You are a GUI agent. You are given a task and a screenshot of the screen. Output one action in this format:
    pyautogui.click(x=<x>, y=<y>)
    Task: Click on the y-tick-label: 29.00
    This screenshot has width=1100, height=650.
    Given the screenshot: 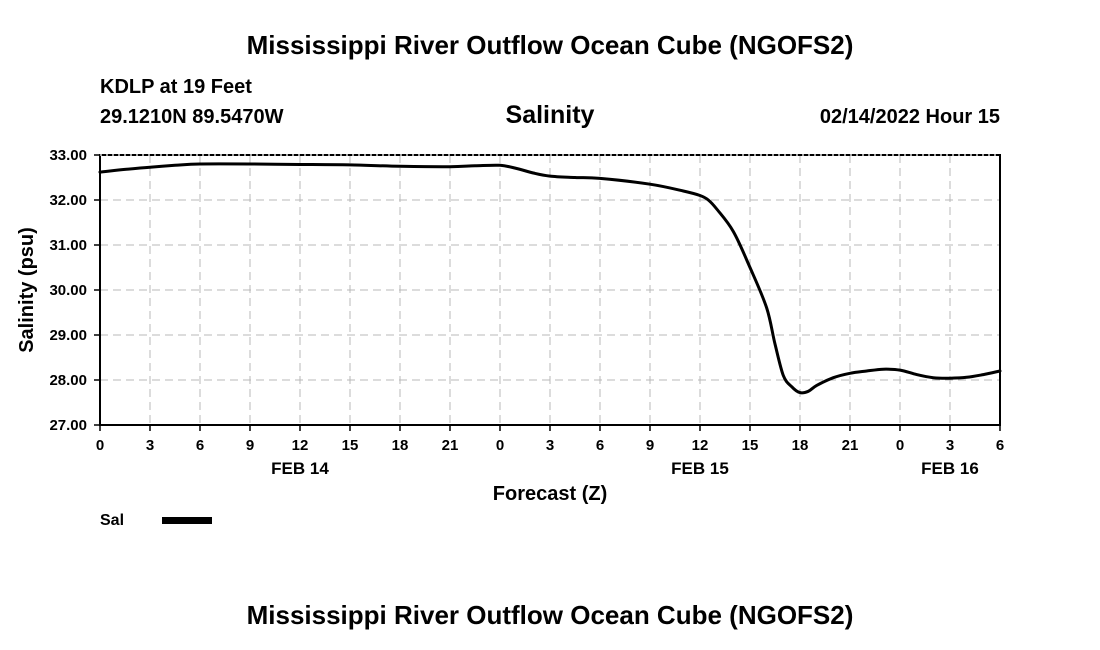 What is the action you would take?
    pyautogui.click(x=68, y=335)
    